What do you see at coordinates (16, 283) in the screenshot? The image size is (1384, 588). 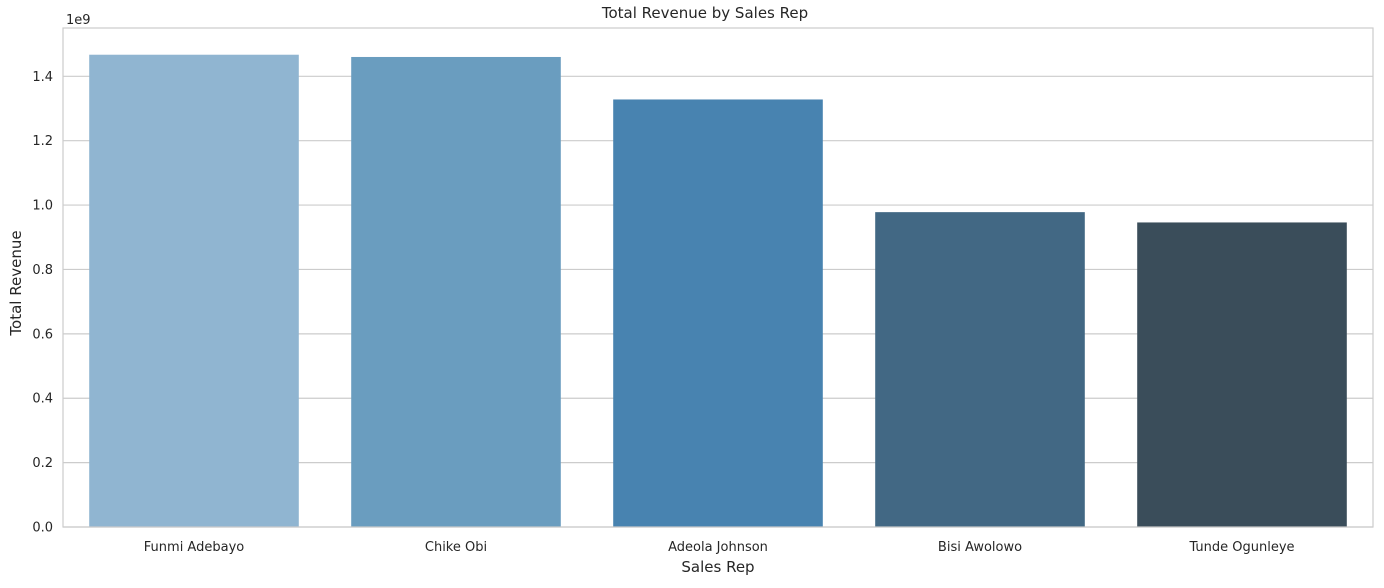 I see `y-axis-title: Total Revenue` at bounding box center [16, 283].